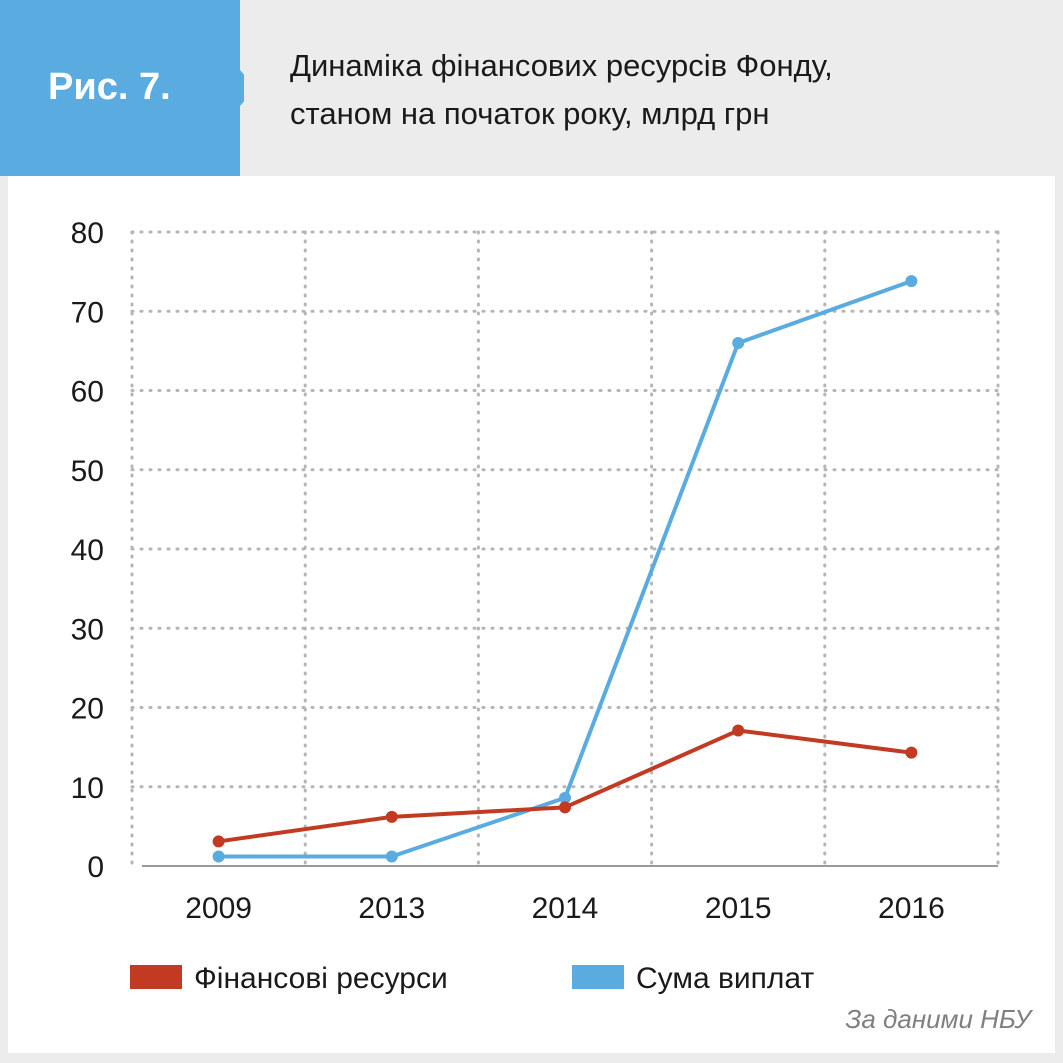 This screenshot has width=1063, height=1063. Describe the element at coordinates (738, 908) in the screenshot. I see `x-tick-label: 2015` at that location.